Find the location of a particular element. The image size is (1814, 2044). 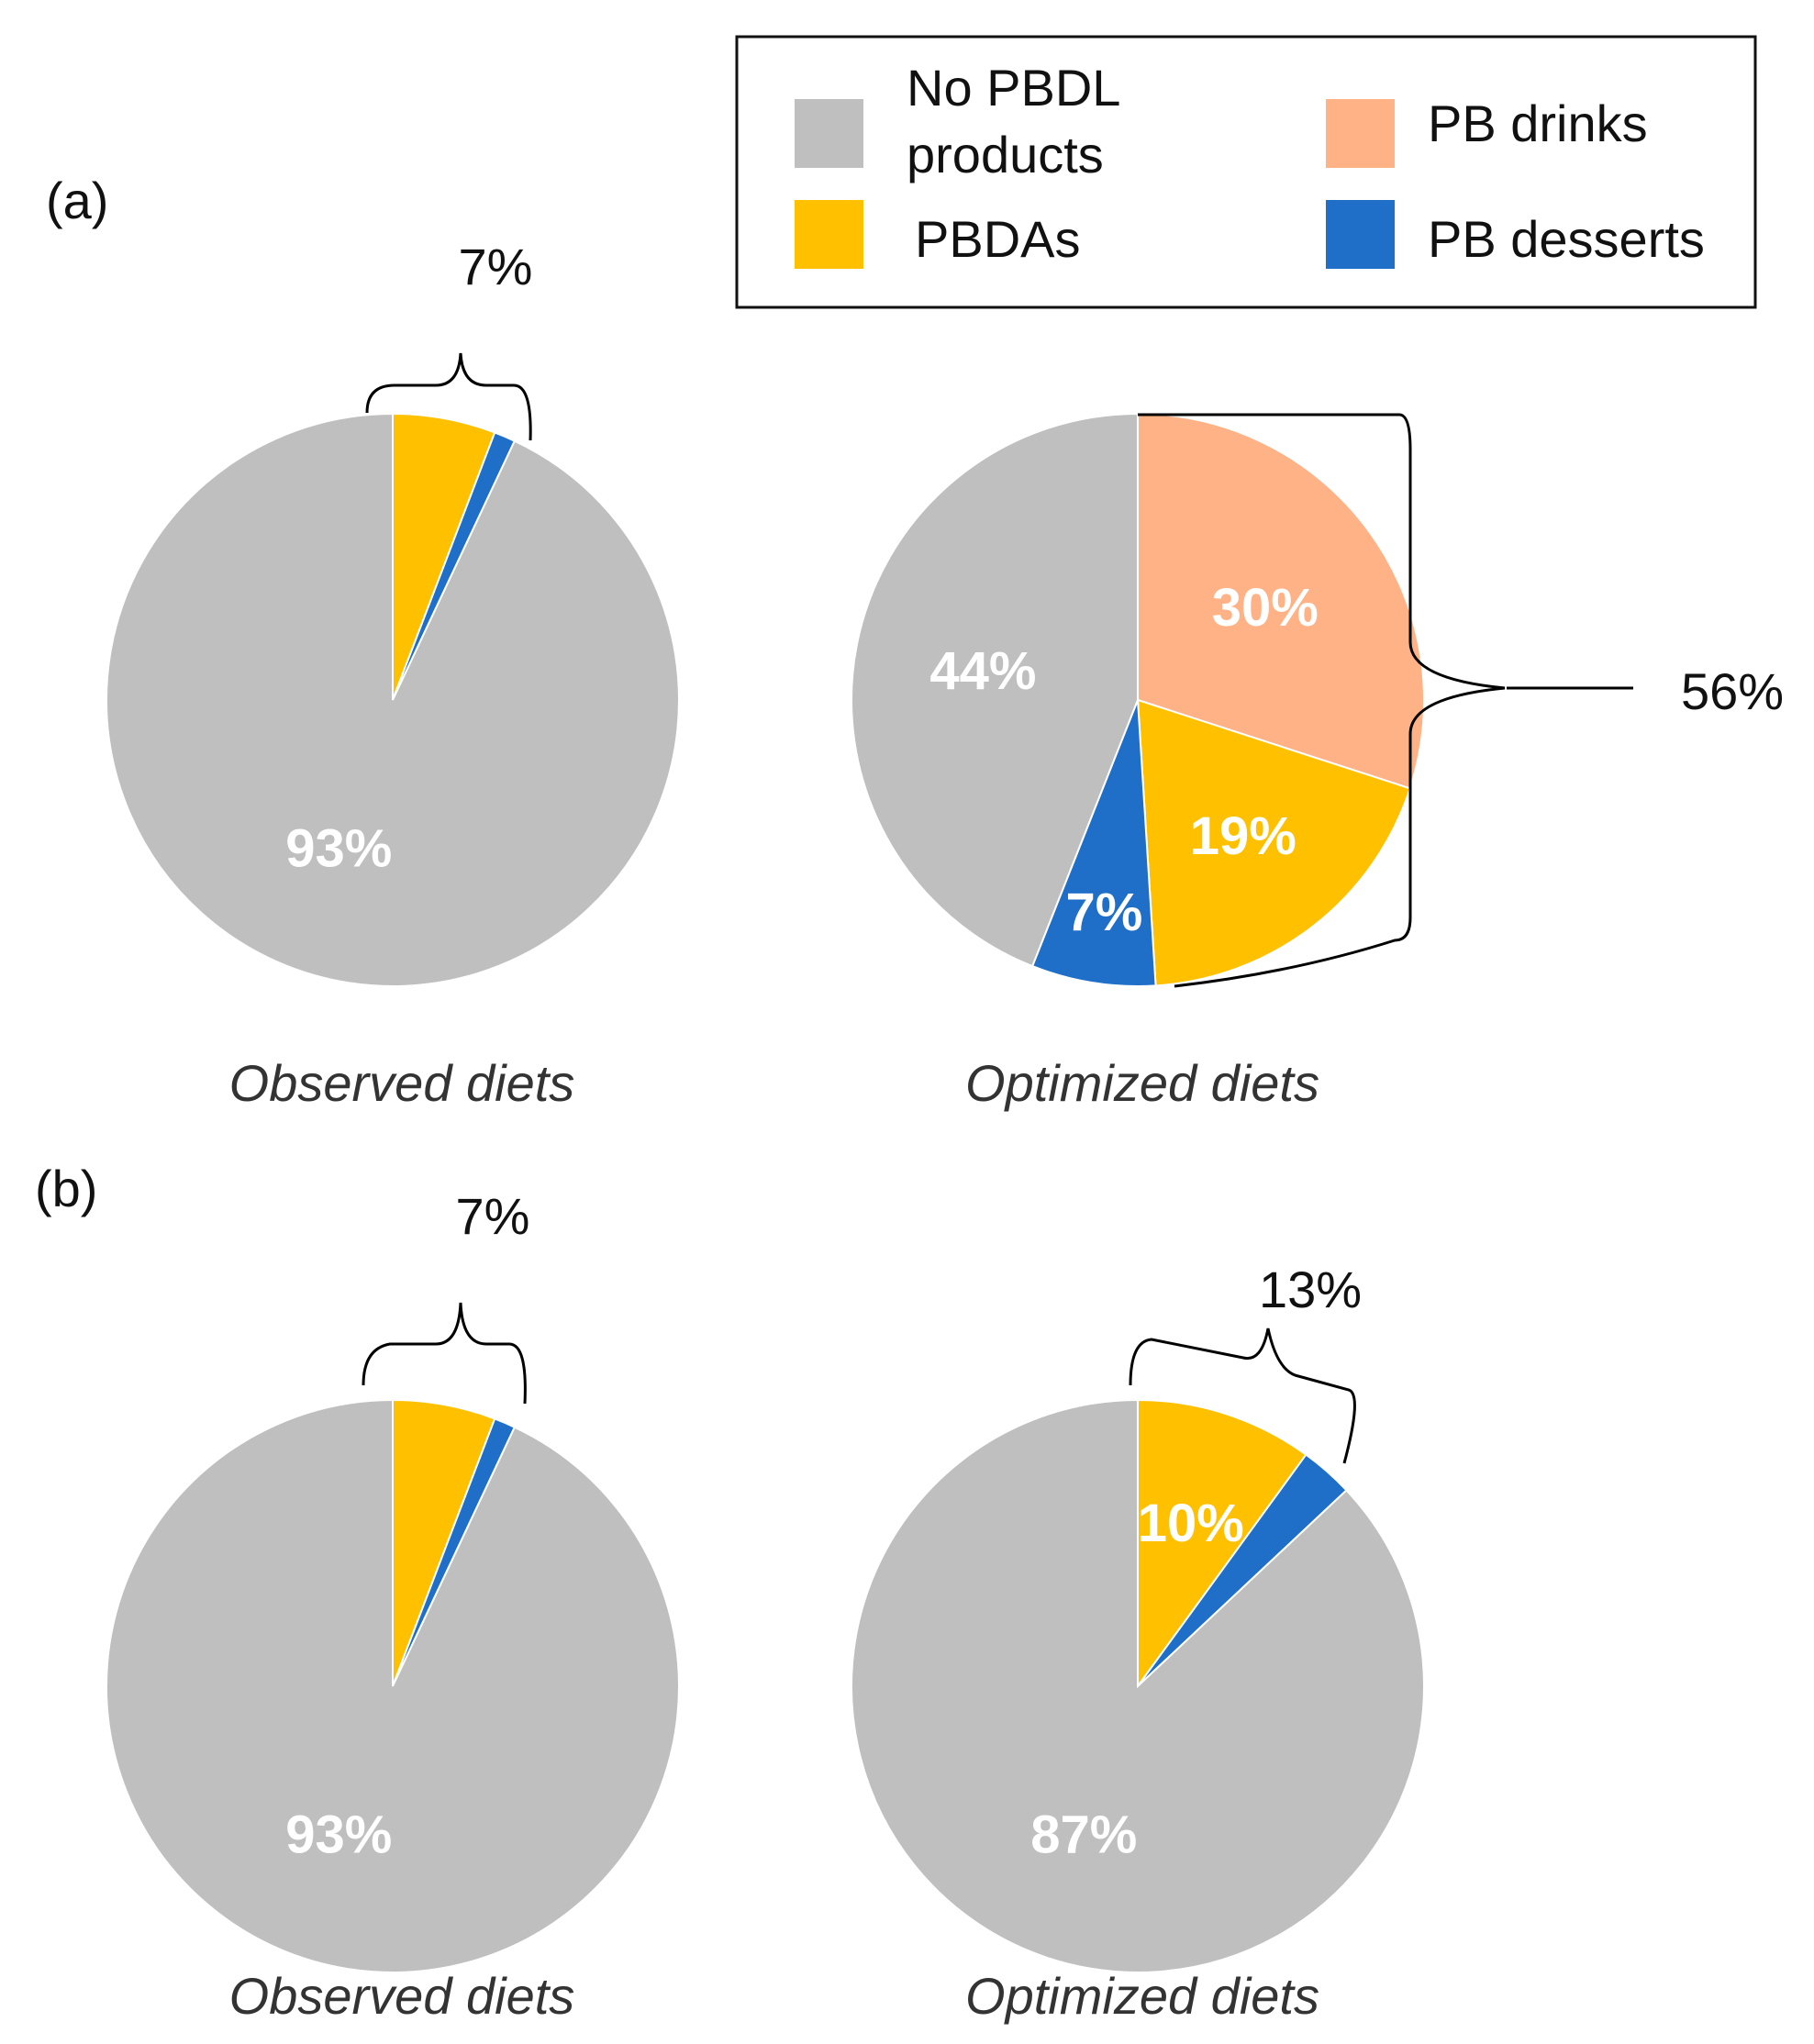

pie-observed-a: 93% is located at coordinates (393, 700).